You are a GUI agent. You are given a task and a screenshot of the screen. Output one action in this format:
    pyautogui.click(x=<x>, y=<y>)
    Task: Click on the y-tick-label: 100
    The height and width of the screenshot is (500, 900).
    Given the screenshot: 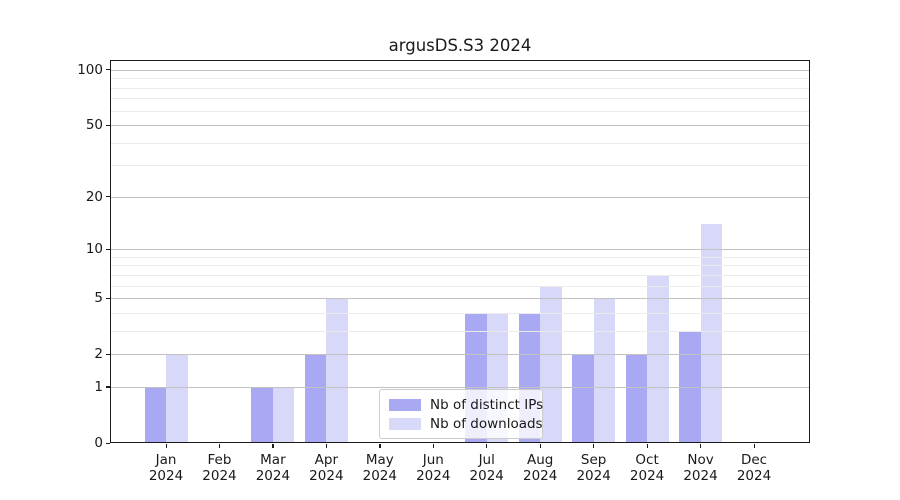 What is the action you would take?
    pyautogui.click(x=90, y=69)
    